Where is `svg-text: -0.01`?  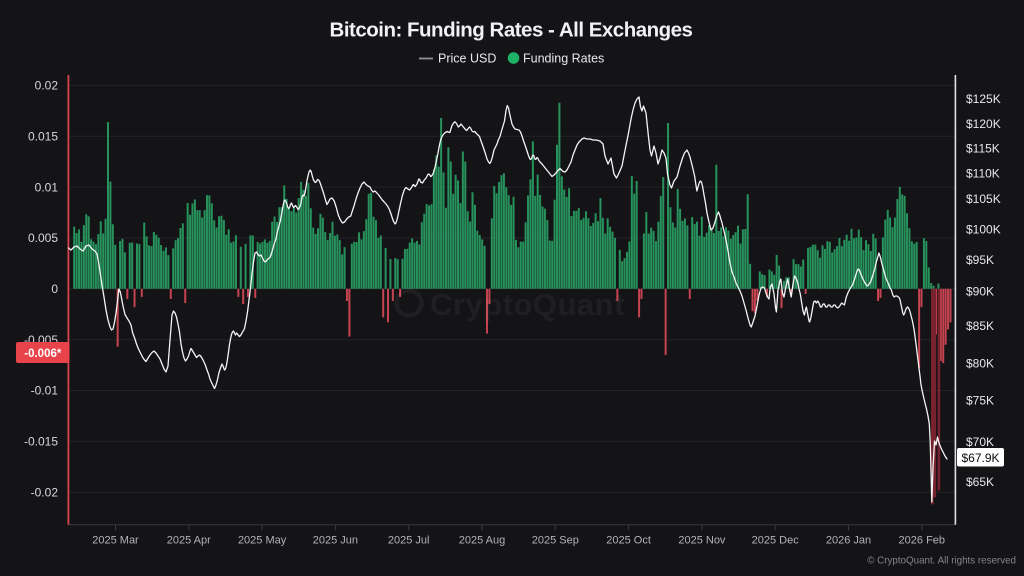 svg-text: -0.01 is located at coordinates (45, 391).